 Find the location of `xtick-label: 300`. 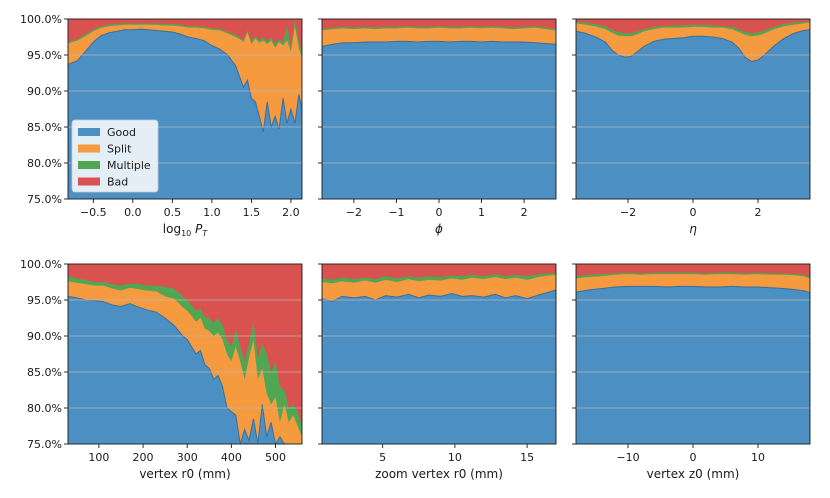

xtick-label: 300 is located at coordinates (187, 457).